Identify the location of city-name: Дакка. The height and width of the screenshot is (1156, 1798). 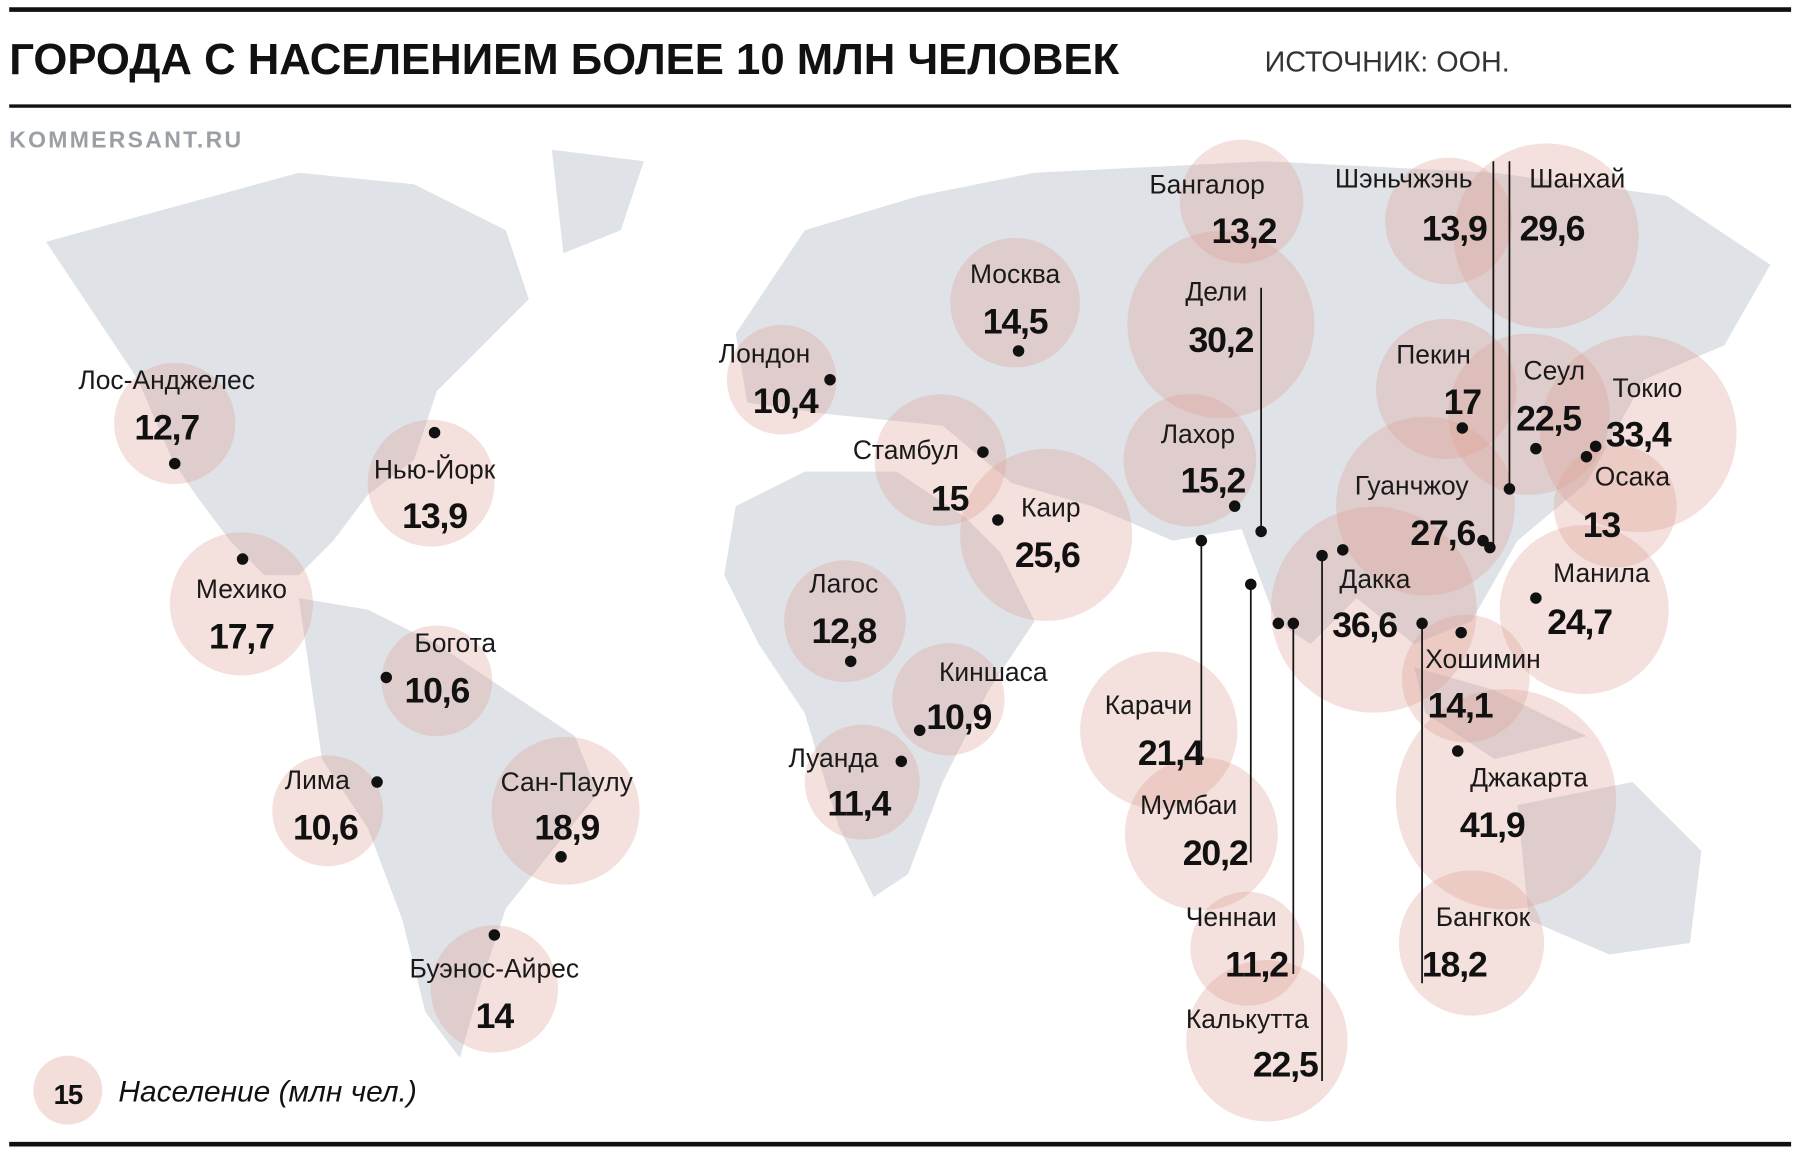
(1374, 579).